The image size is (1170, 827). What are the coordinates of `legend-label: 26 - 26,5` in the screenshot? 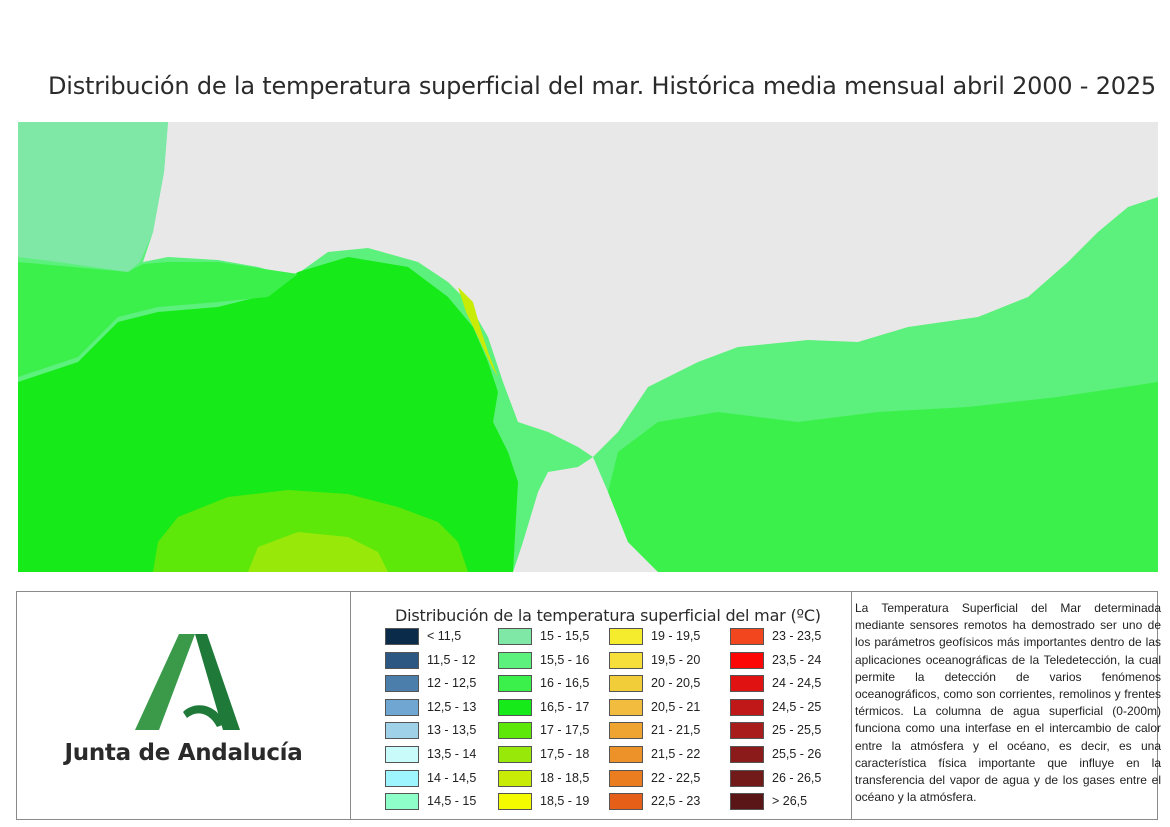 It's located at (797, 777).